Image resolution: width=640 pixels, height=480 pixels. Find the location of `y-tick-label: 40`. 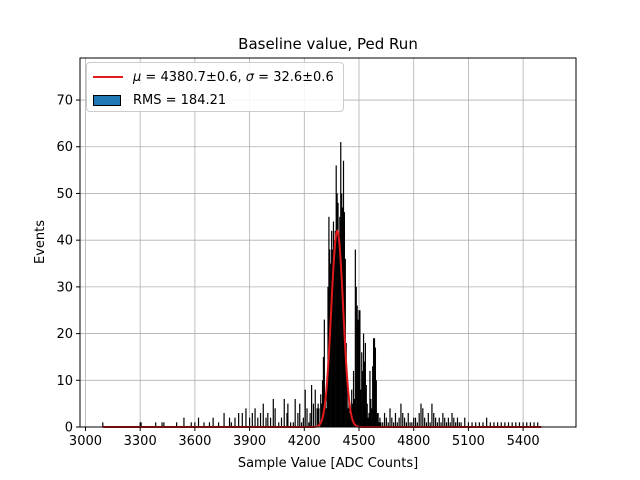

y-tick-label: 40 is located at coordinates (64, 241).